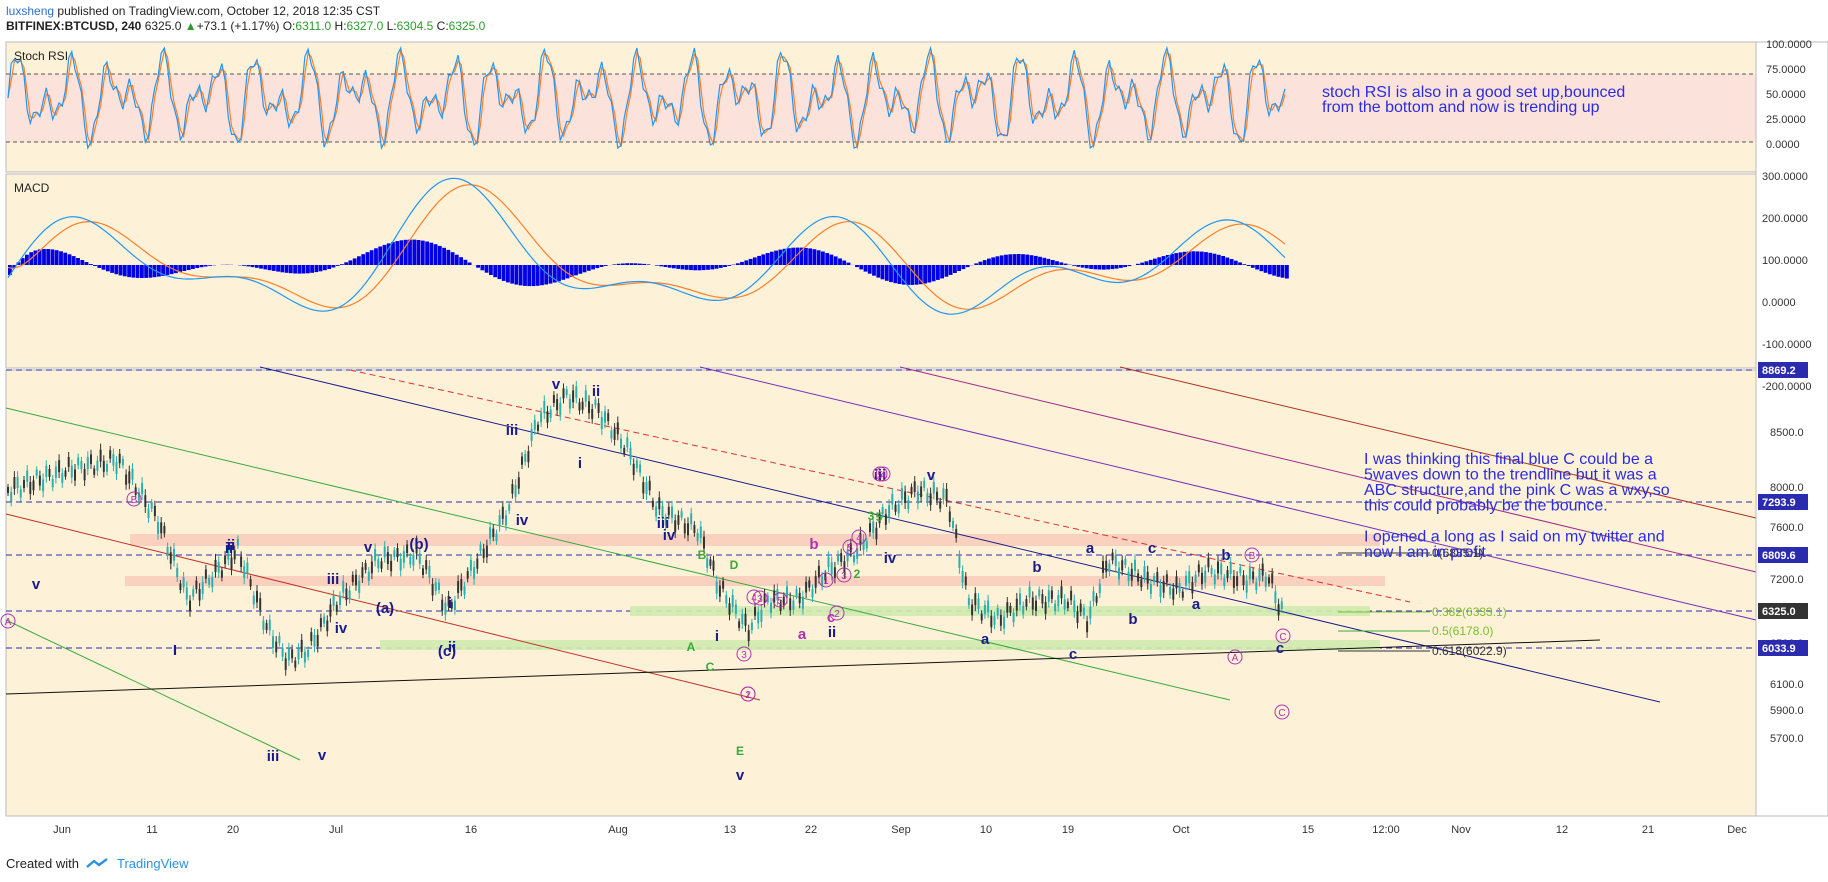 This screenshot has width=1828, height=882. I want to click on stoch-d-line, so click(646, 99).